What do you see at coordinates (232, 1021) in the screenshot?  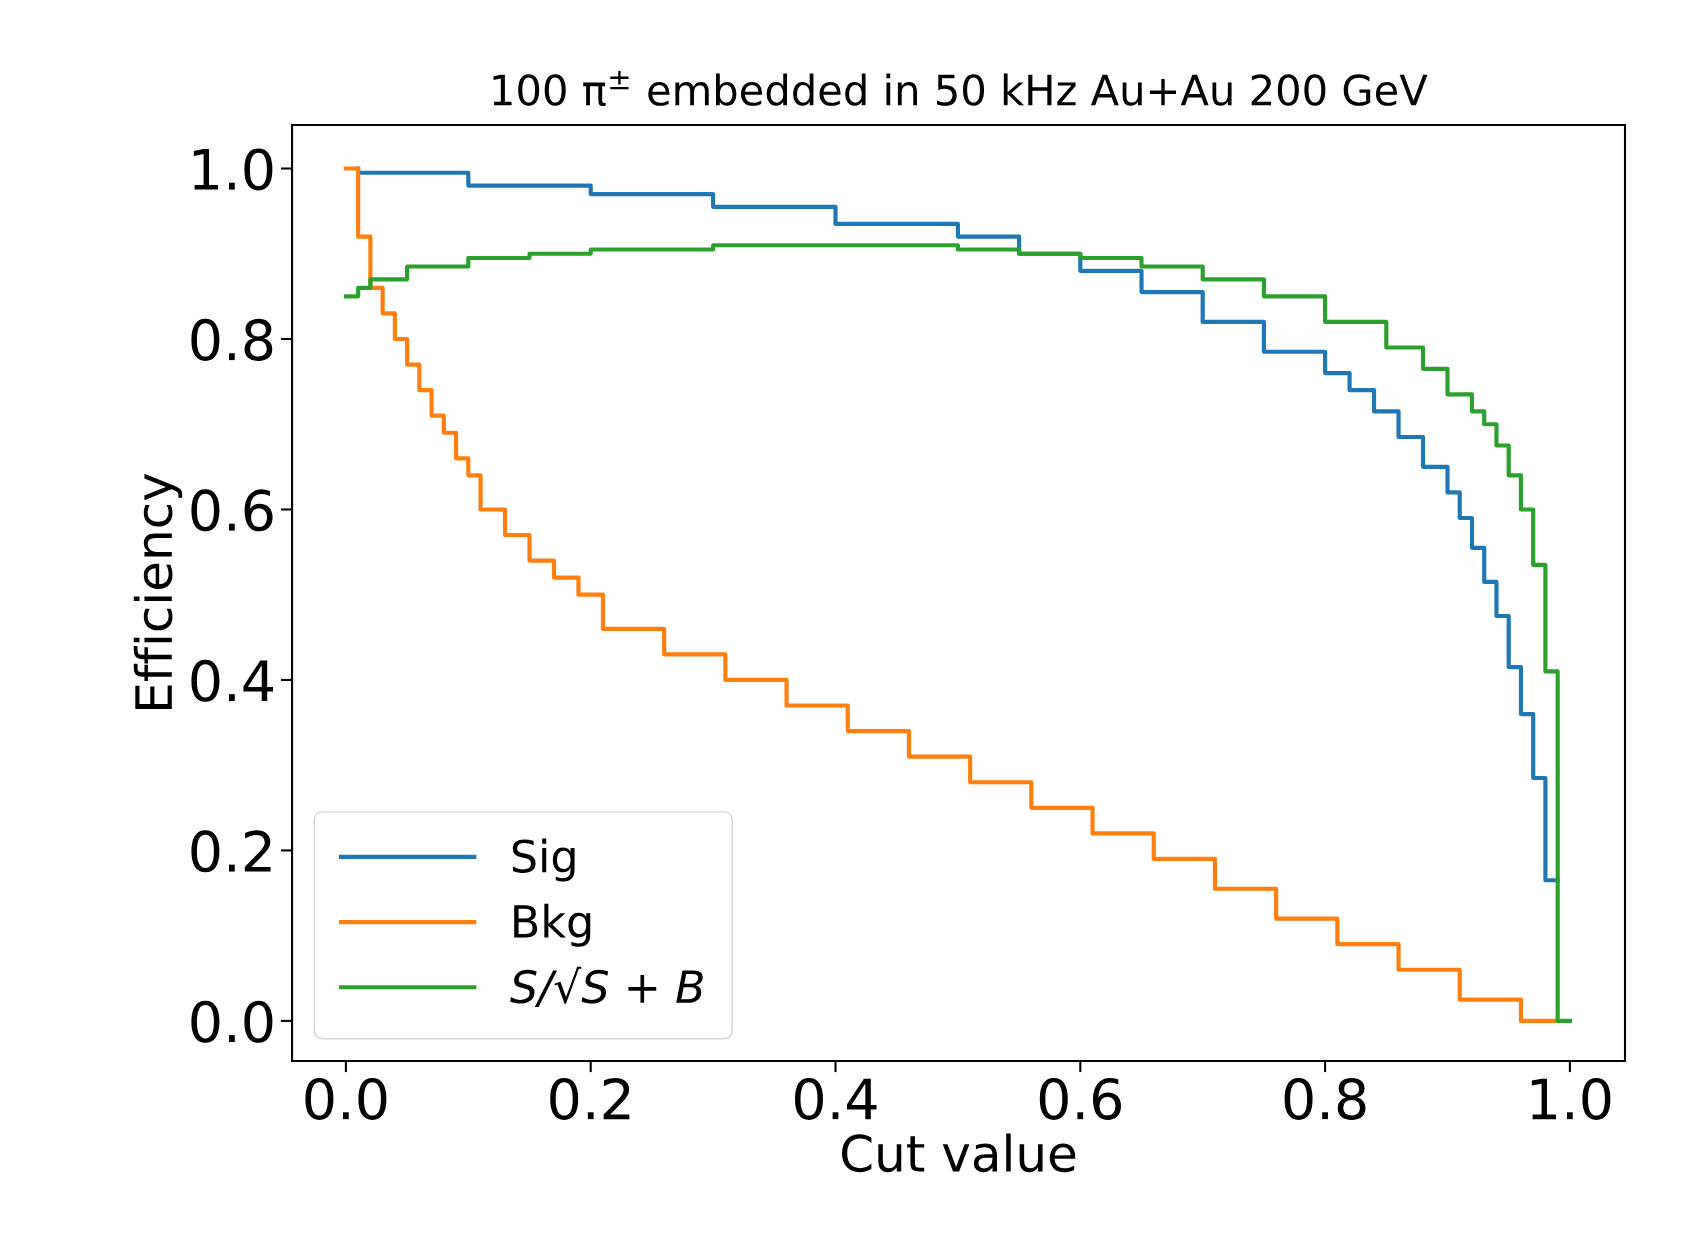 I see `y-tick-label: 0.0` at bounding box center [232, 1021].